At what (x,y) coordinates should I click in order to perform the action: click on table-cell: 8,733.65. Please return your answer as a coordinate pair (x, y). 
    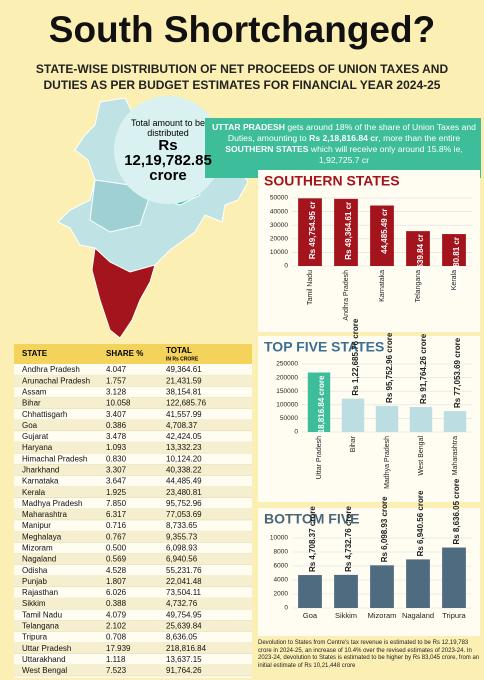
    Looking at the image, I should click on (182, 525).